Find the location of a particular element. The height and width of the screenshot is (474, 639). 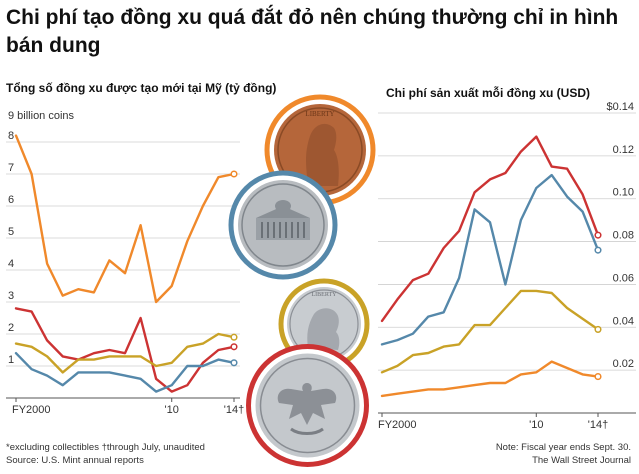

y-tick-label: 5 is located at coordinates (11, 232).